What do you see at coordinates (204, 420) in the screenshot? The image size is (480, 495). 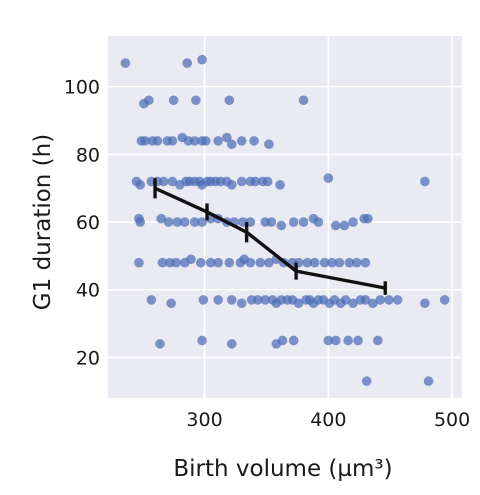 I see `x-tick-label: 300` at bounding box center [204, 420].